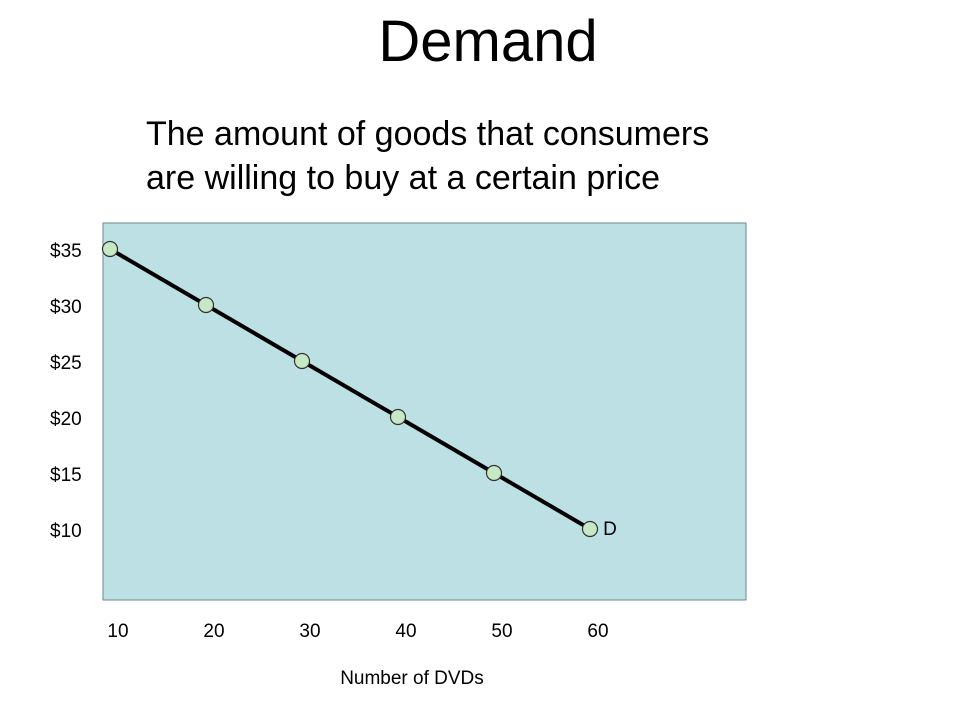 The height and width of the screenshot is (720, 960). What do you see at coordinates (412, 678) in the screenshot?
I see `x-axis-label: Number of DVDs` at bounding box center [412, 678].